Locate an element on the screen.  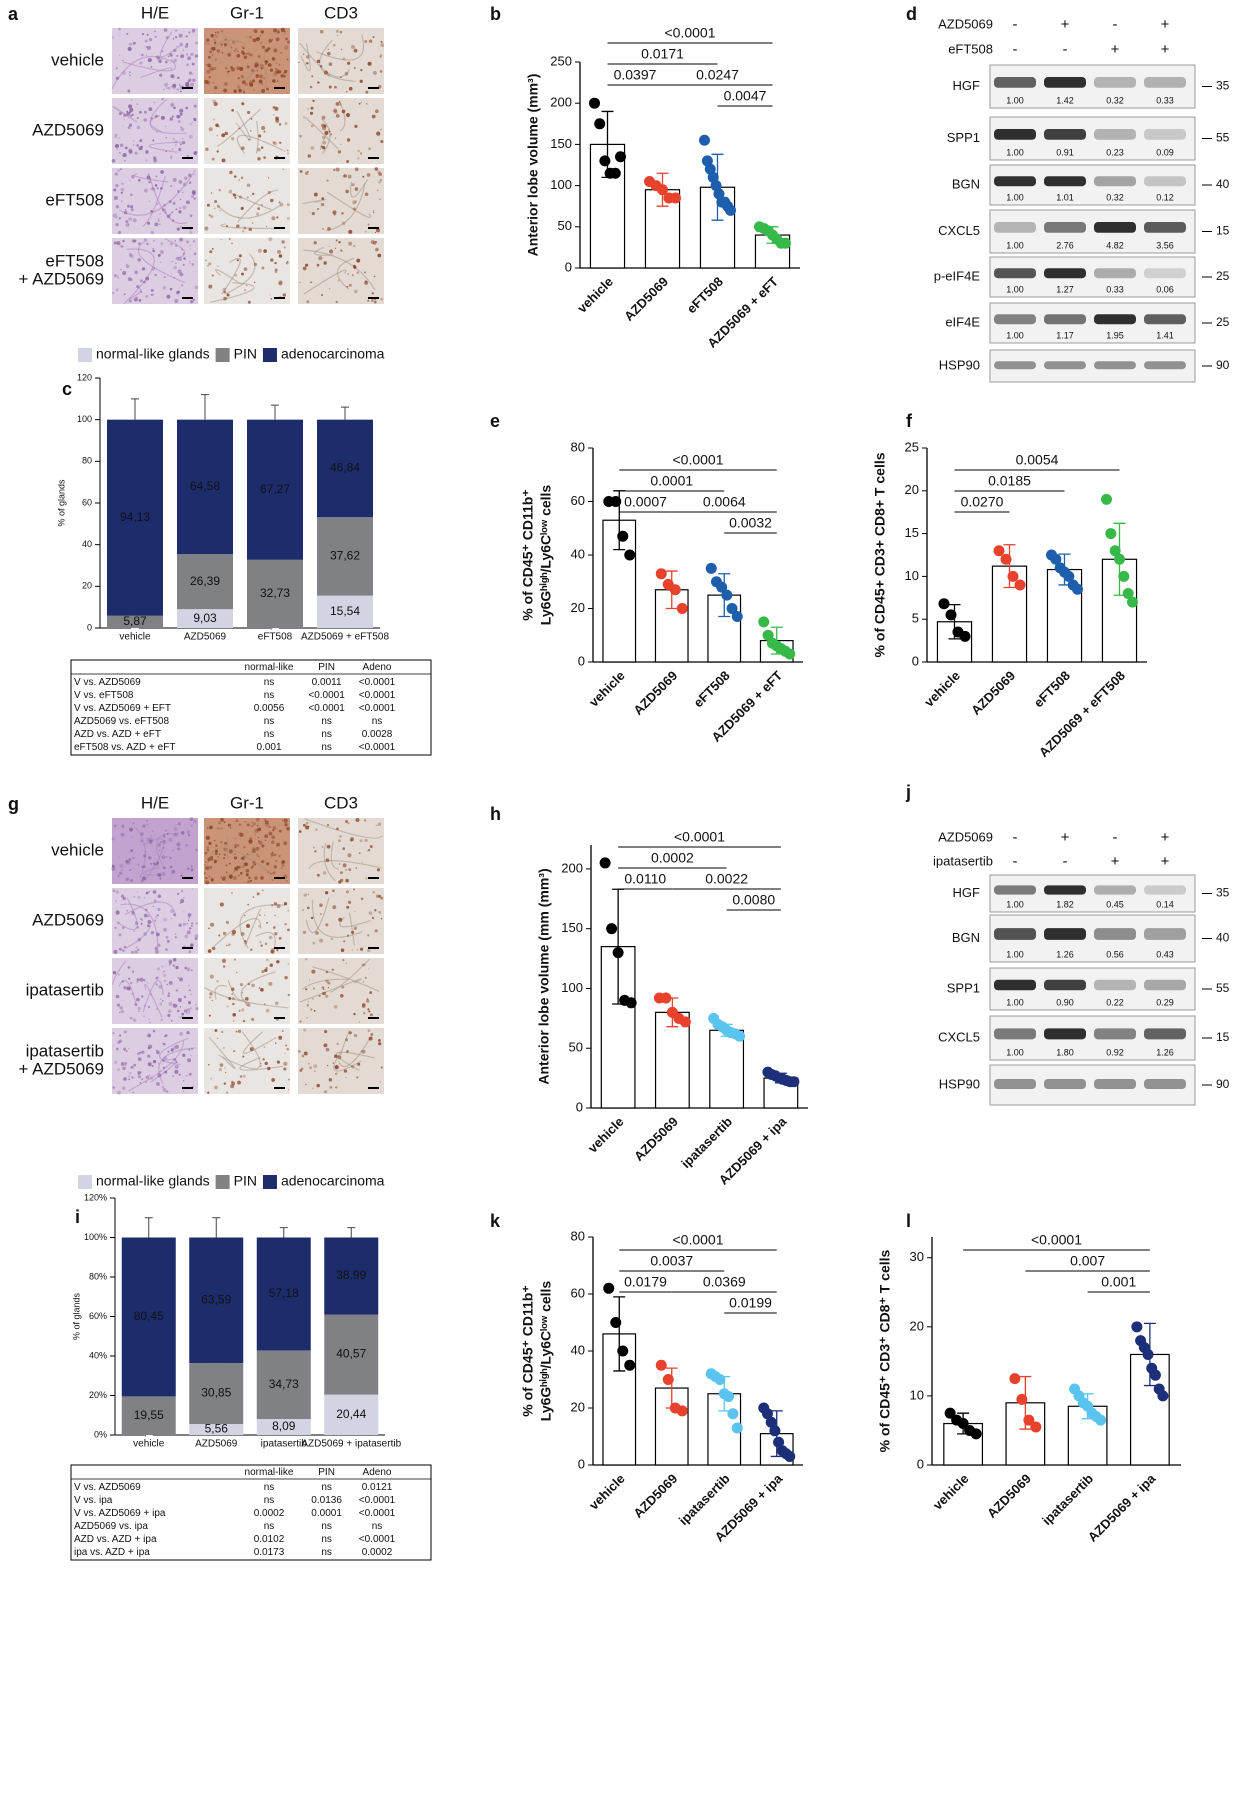
treatment-label: AZD5069 is located at coordinates (965, 23).